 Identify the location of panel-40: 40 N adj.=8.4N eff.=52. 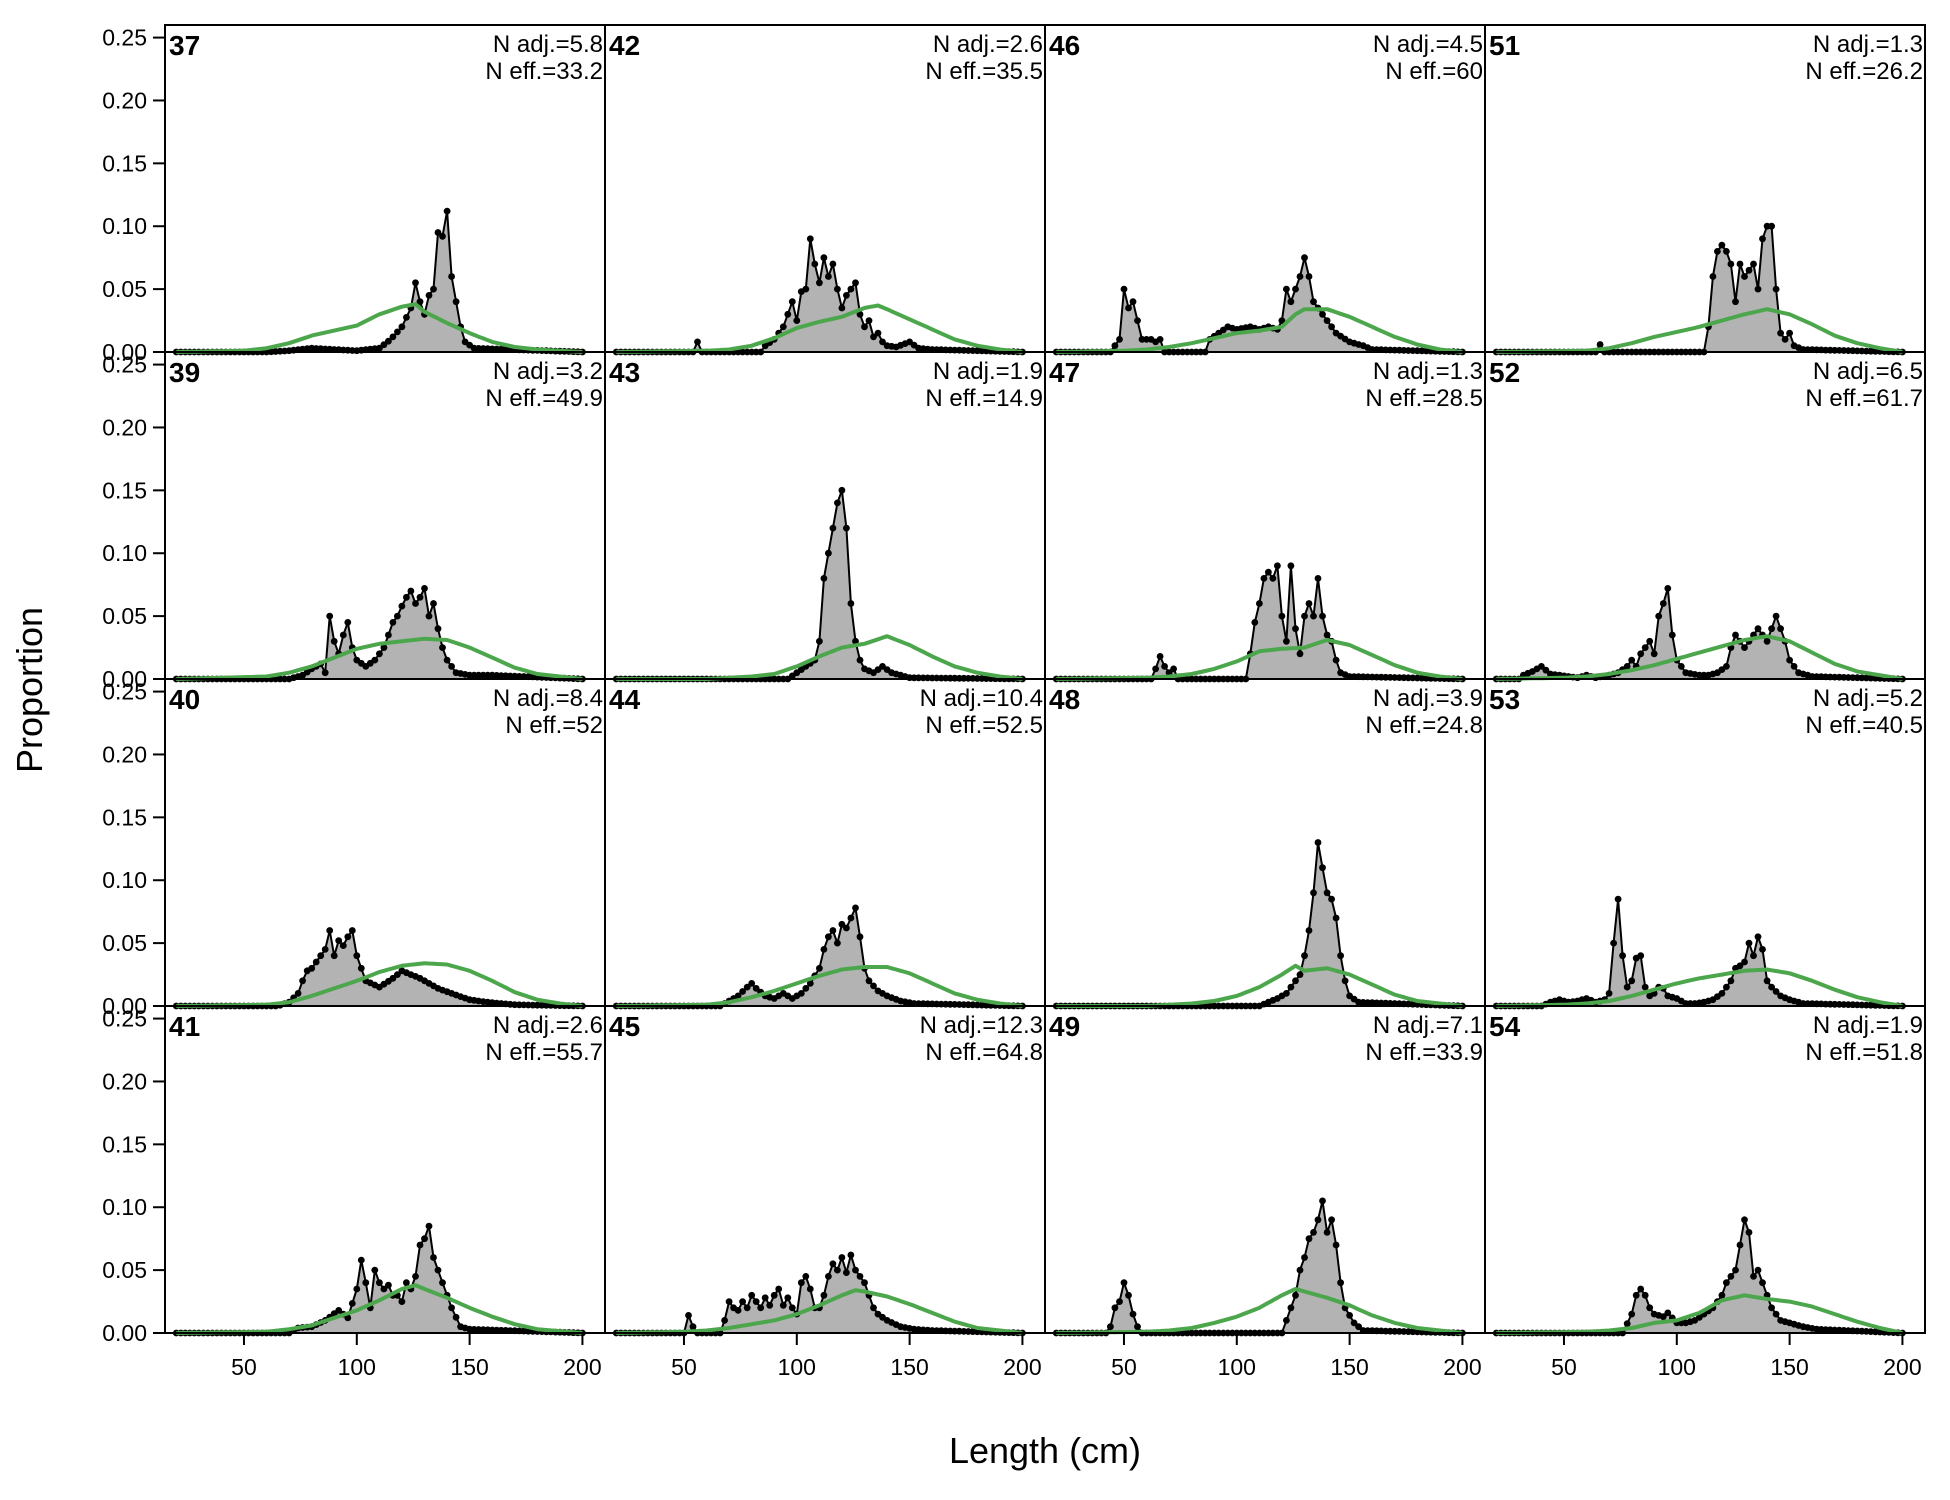
(385, 844).